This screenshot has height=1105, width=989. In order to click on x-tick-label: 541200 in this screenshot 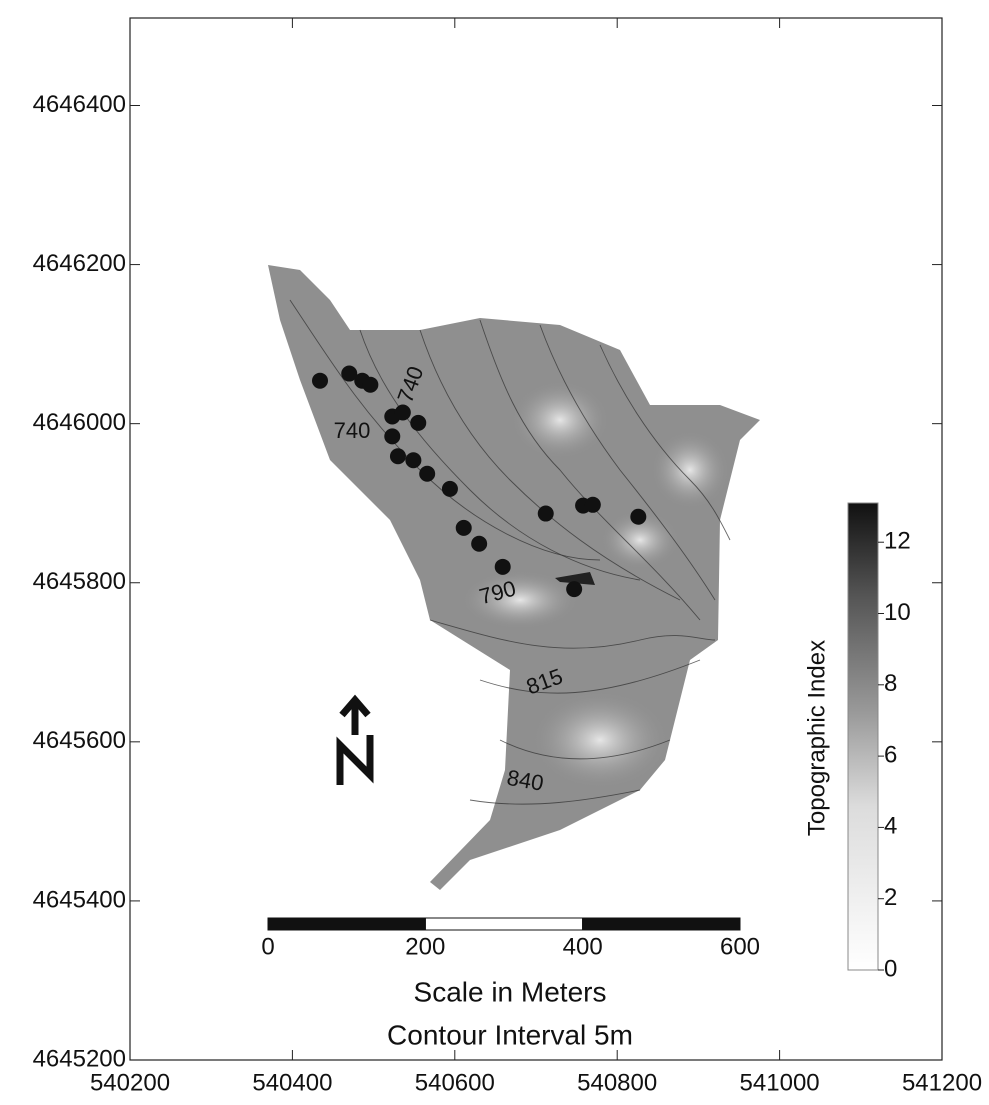, I will do `click(942, 1082)`.